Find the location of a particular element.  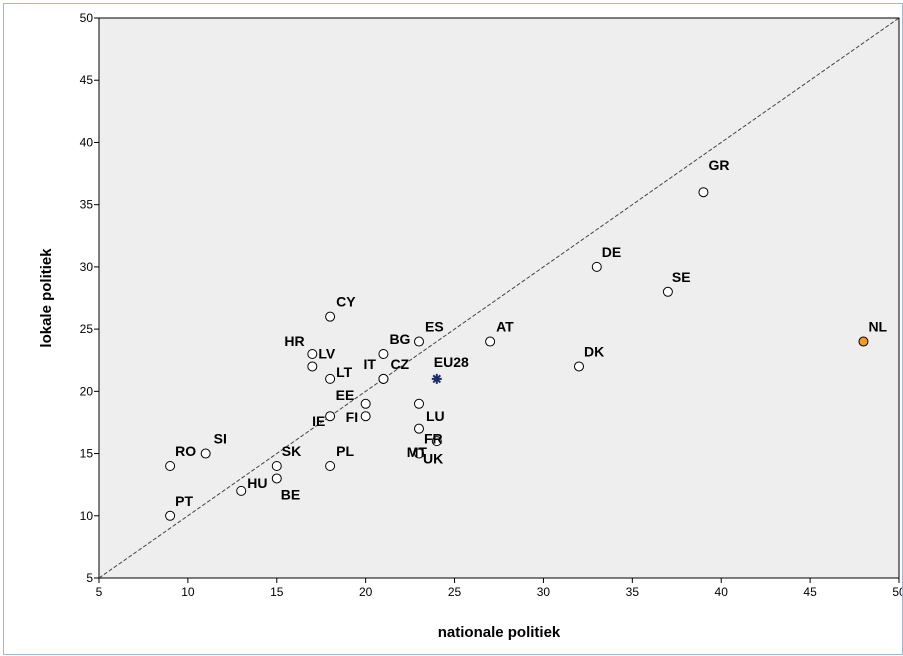

point-label: LU is located at coordinates (435, 416).